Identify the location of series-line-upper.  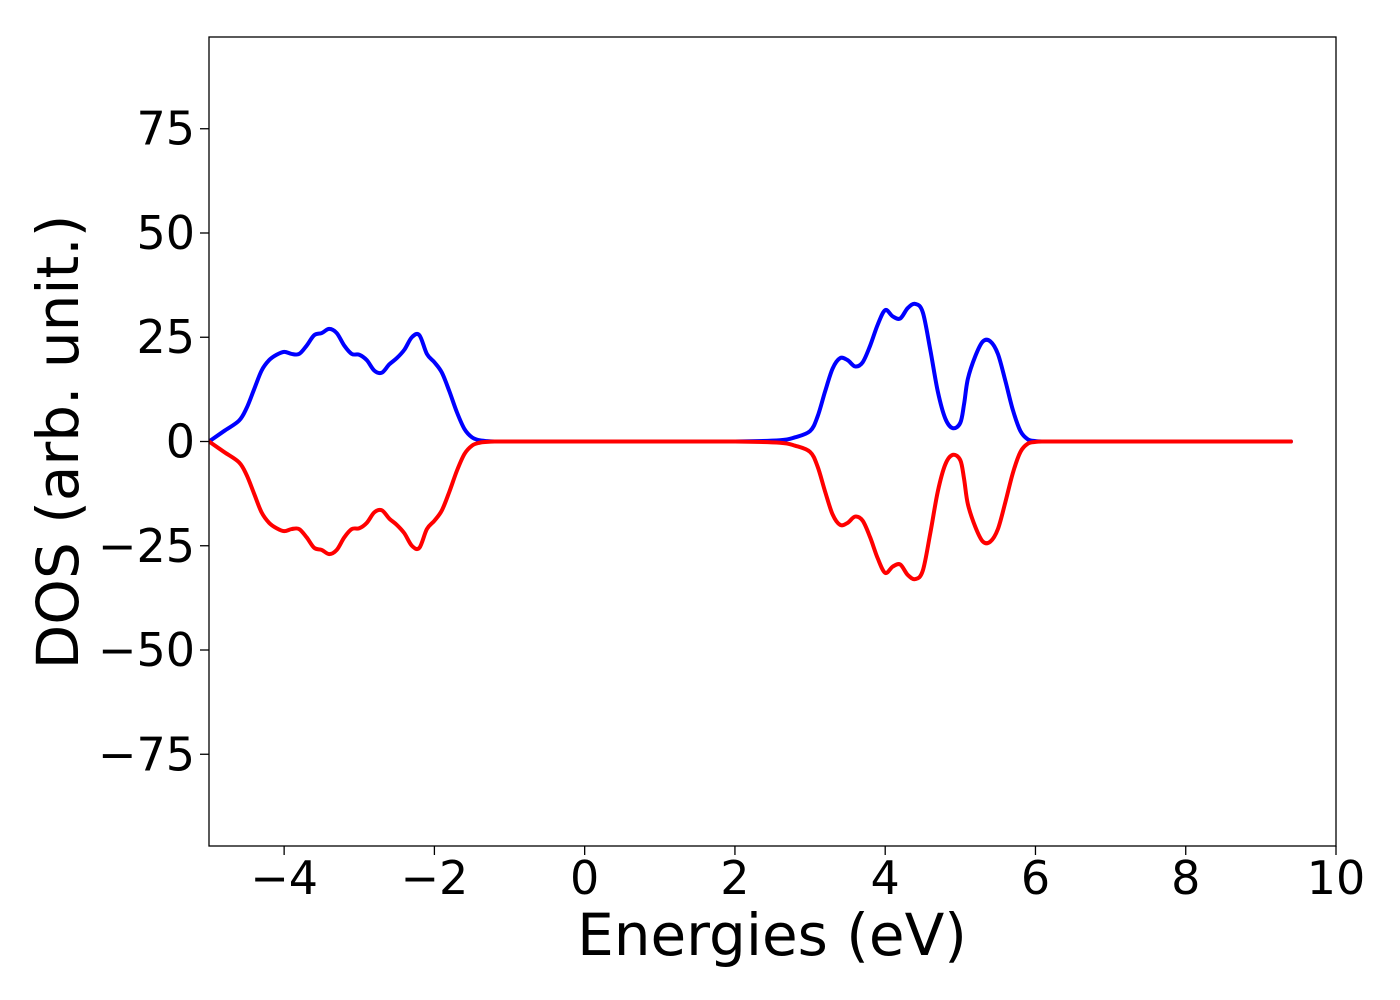
(751, 372).